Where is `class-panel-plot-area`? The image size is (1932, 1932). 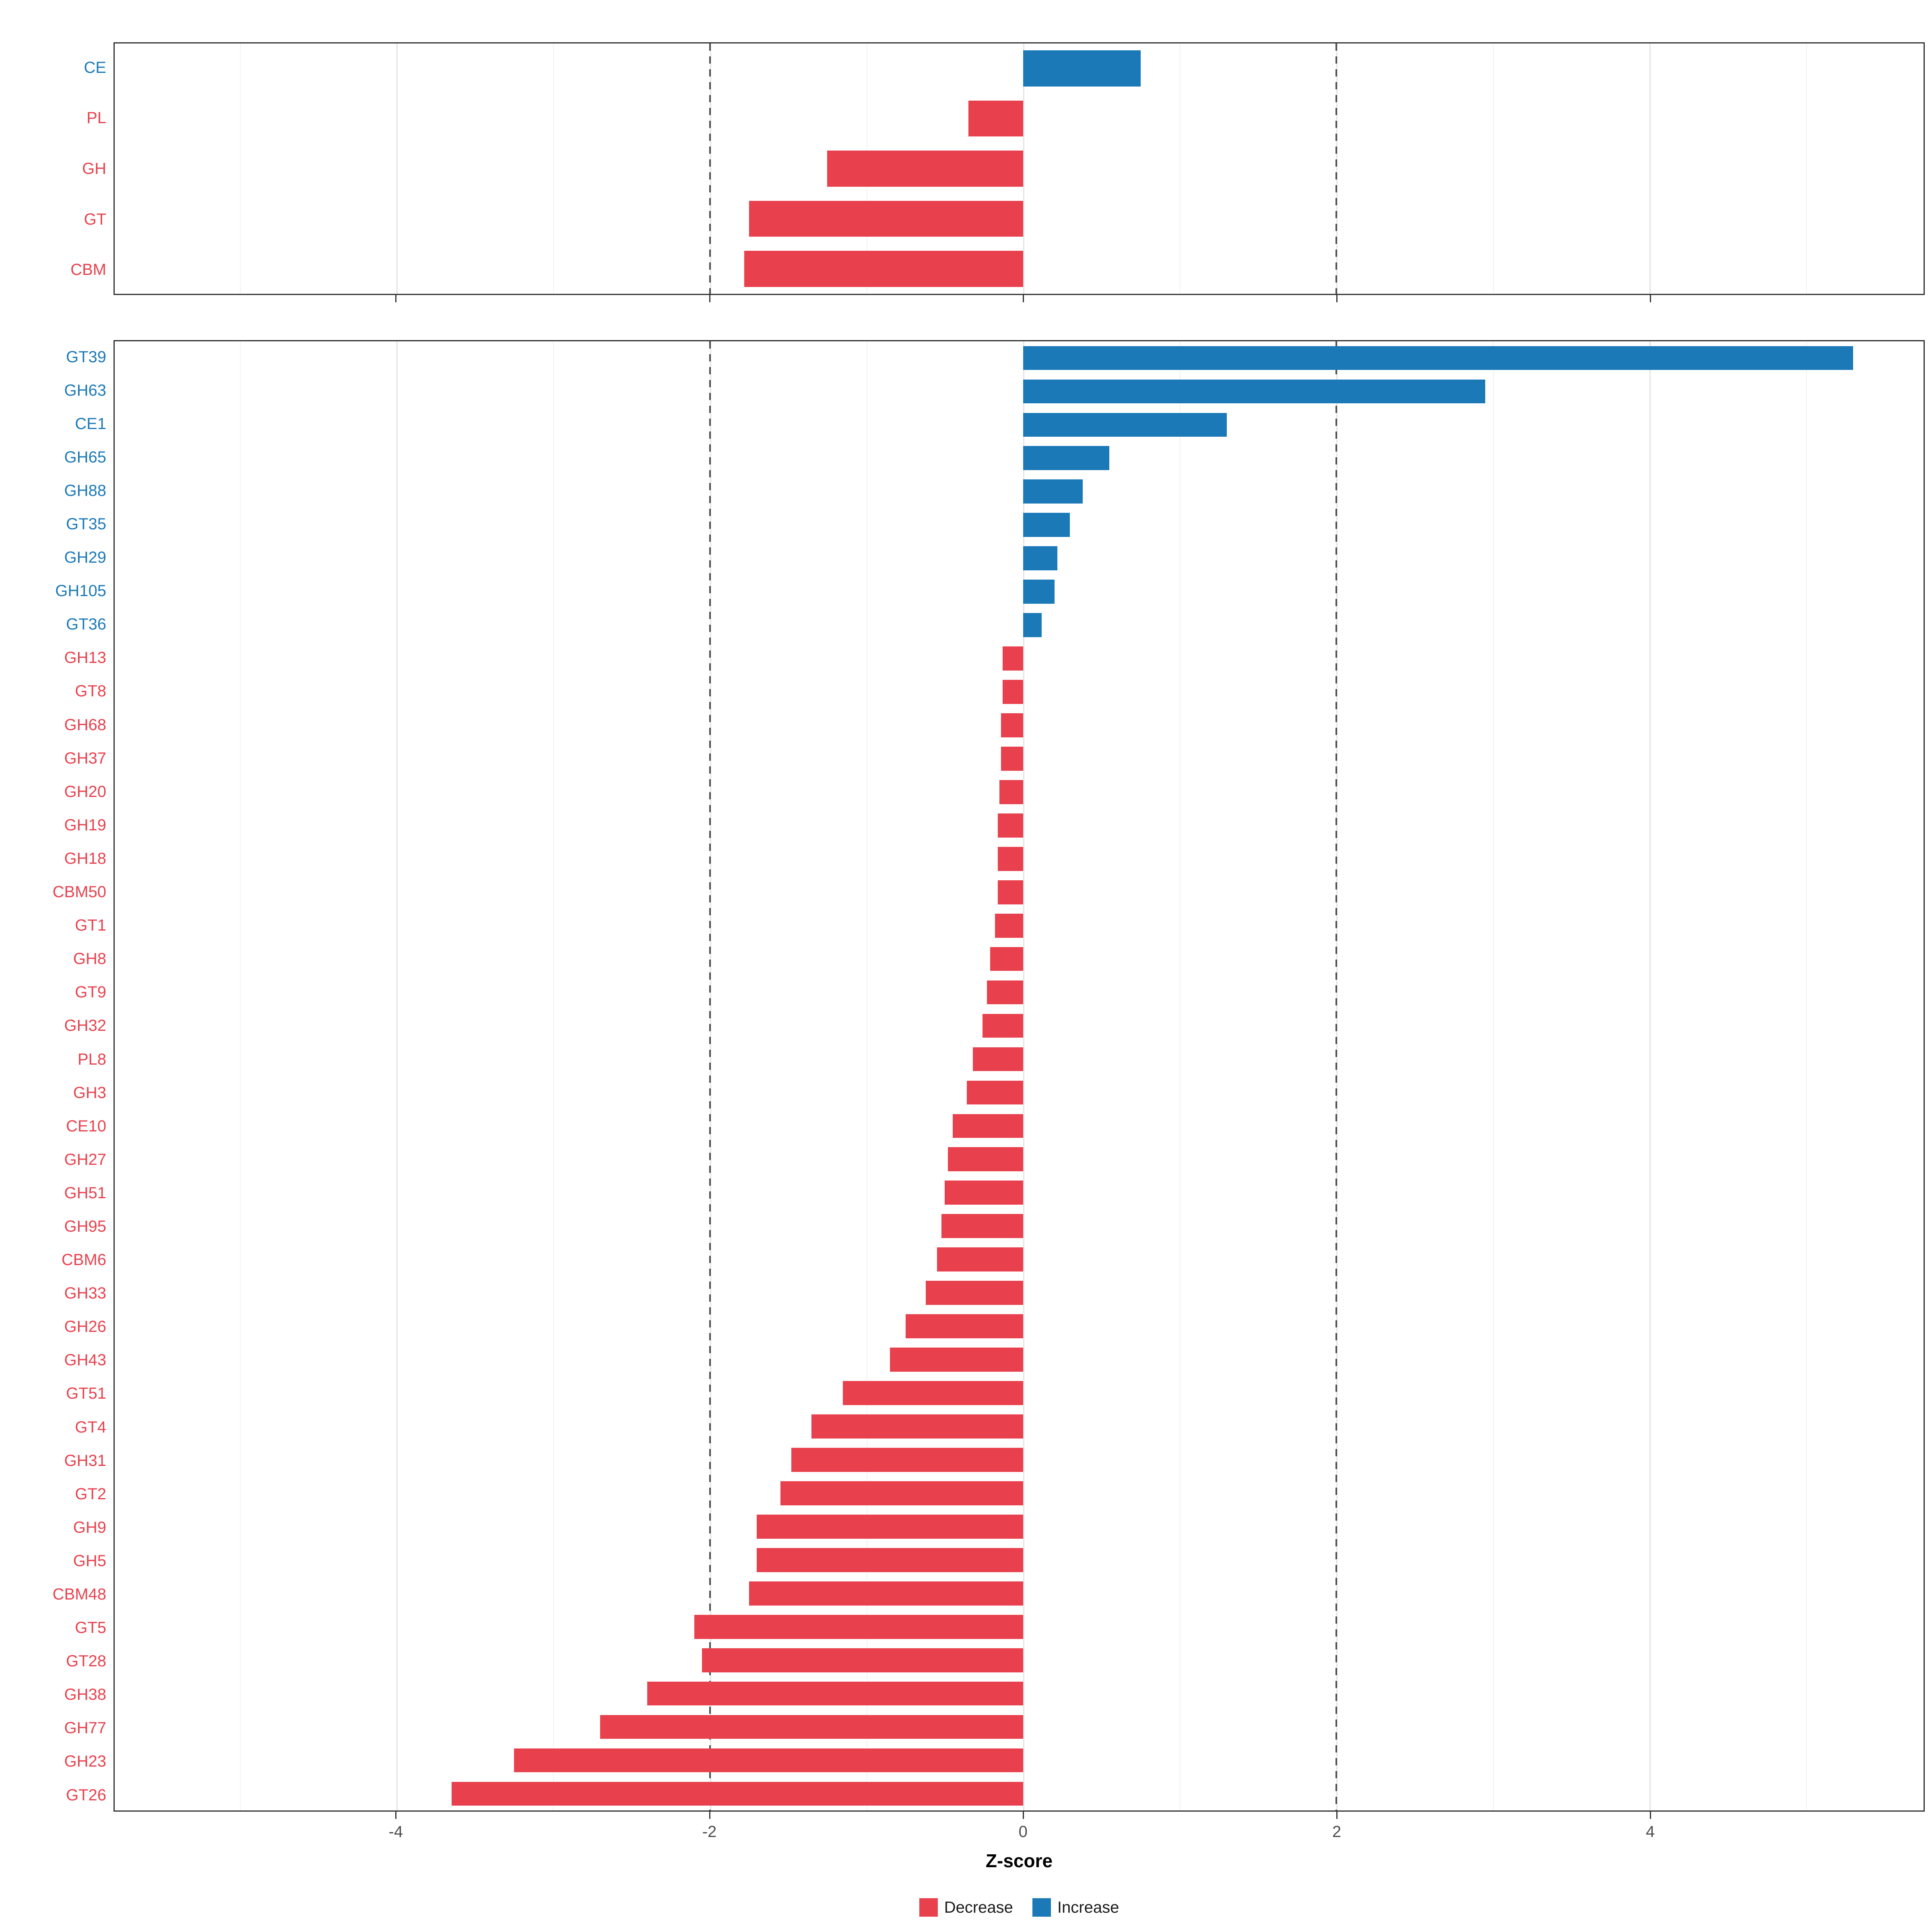 class-panel-plot-area is located at coordinates (1019, 168).